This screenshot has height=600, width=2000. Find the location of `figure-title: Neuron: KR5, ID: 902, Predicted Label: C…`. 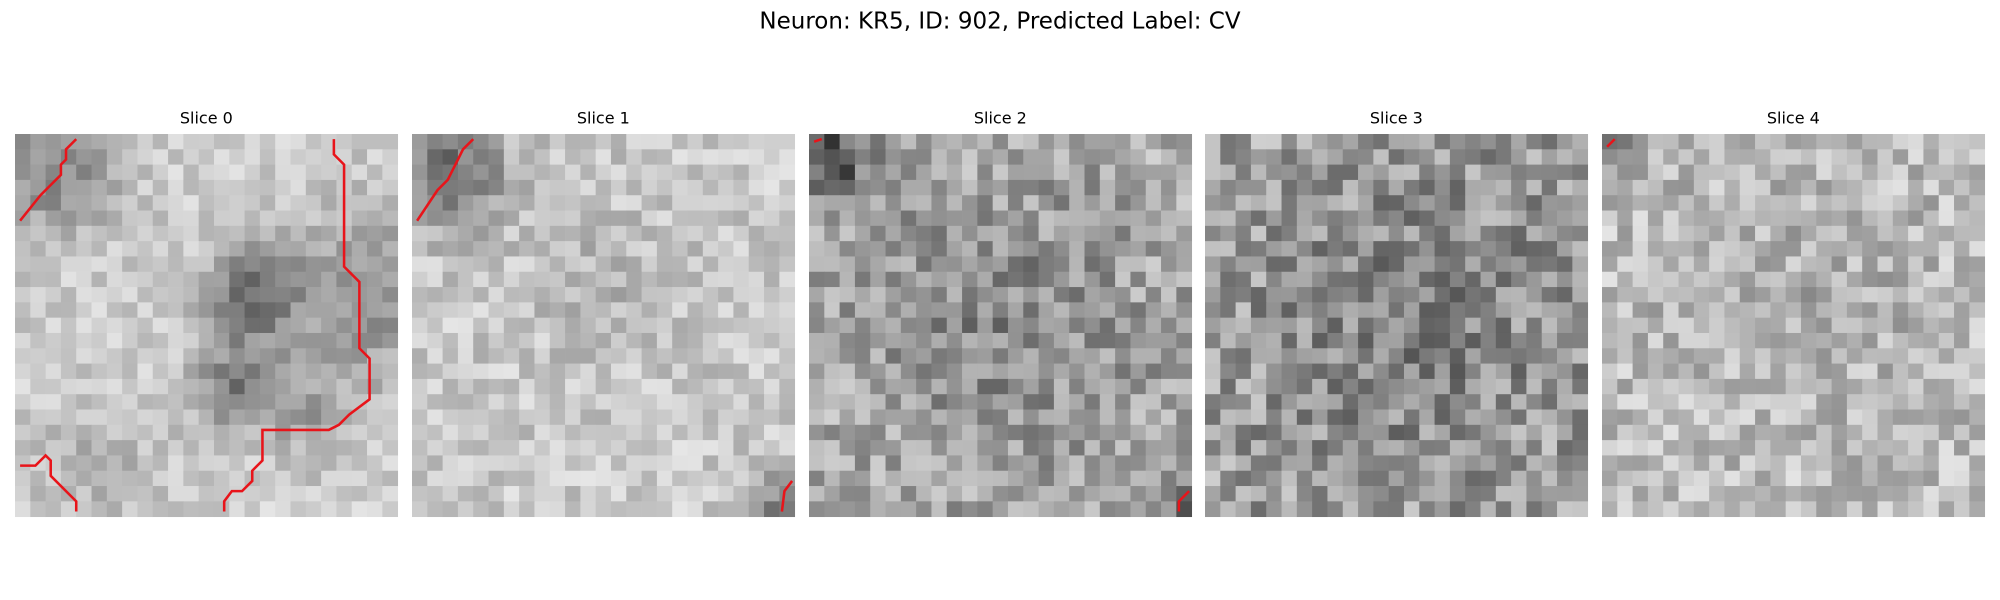

figure-title: Neuron: KR5, ID: 902, Predicted Label: C… is located at coordinates (999, 22).